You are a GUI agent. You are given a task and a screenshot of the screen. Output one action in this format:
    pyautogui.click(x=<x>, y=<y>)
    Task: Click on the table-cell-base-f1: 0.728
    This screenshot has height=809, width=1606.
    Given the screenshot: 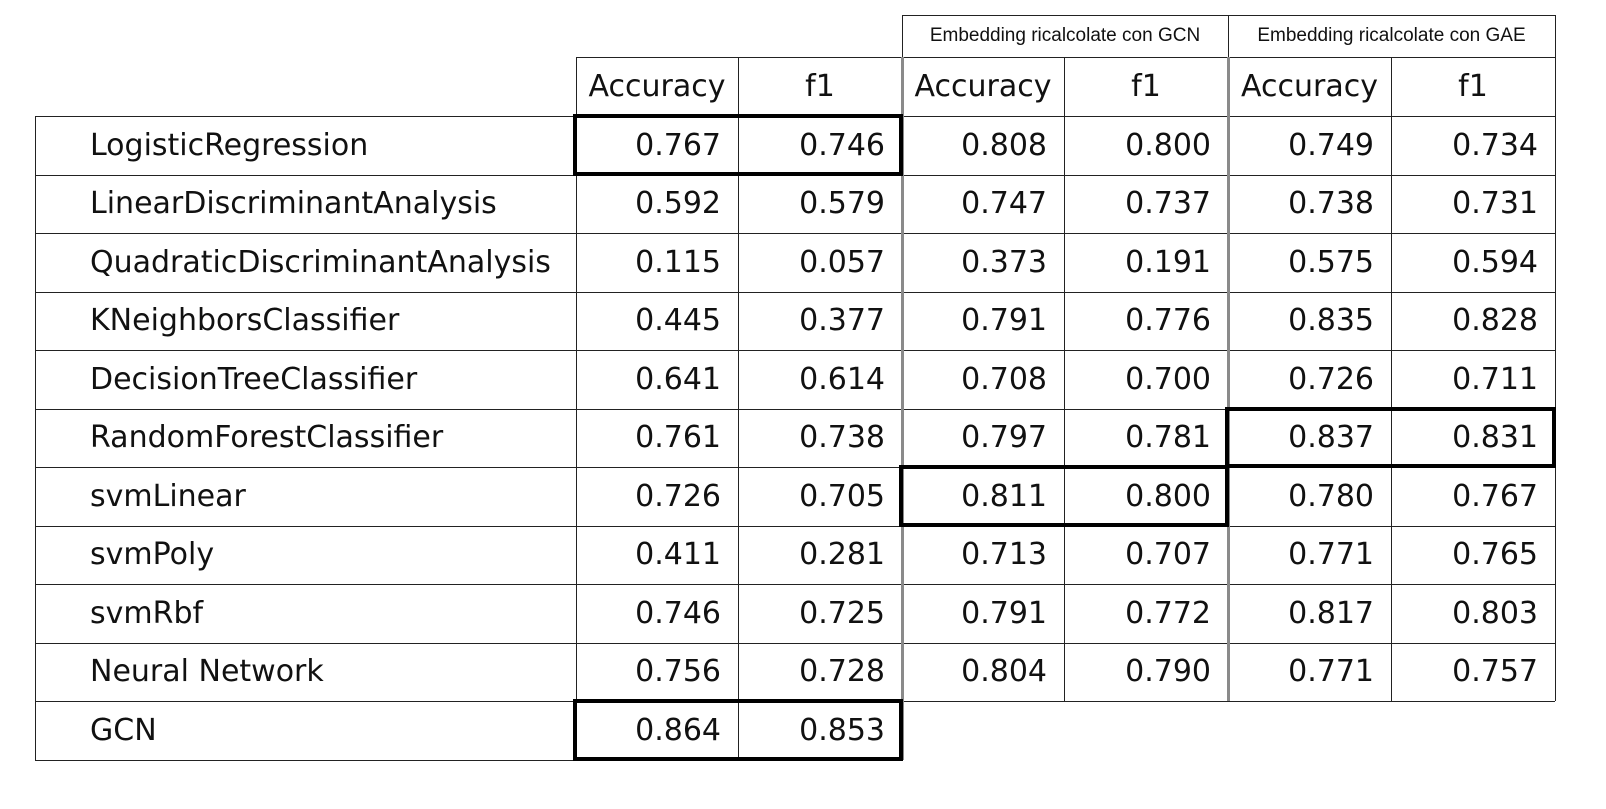 What is the action you would take?
    pyautogui.click(x=842, y=672)
    